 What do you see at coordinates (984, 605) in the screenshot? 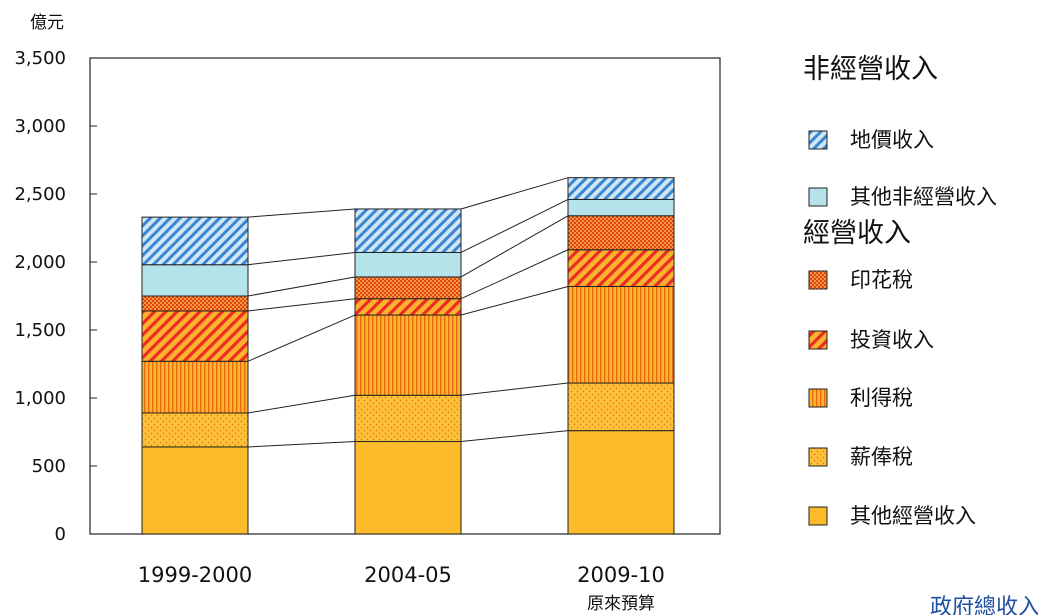
I see `corner-text: 政府總收入` at bounding box center [984, 605].